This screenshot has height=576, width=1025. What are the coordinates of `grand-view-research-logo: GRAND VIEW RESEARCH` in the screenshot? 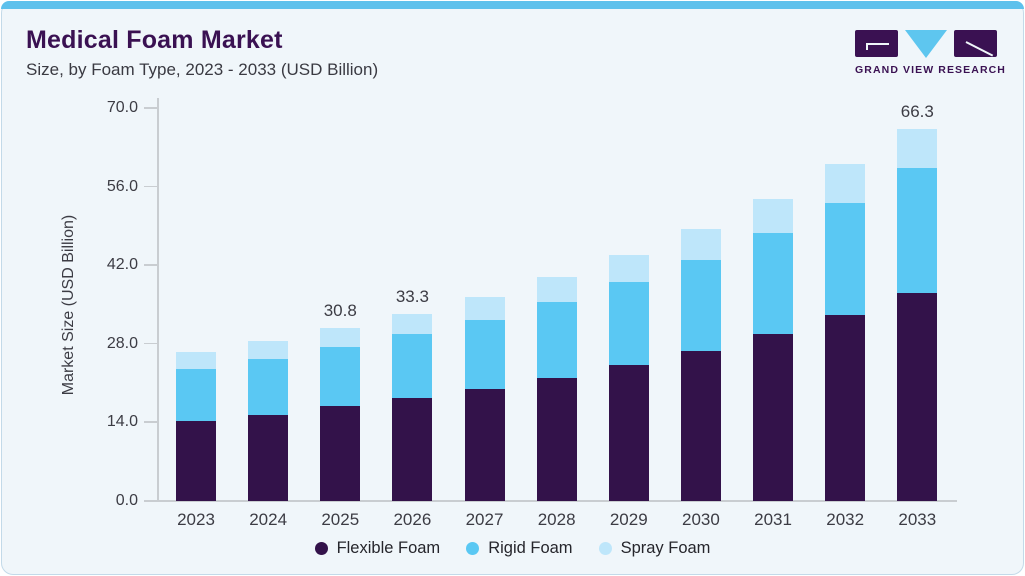 It's located at (930, 53).